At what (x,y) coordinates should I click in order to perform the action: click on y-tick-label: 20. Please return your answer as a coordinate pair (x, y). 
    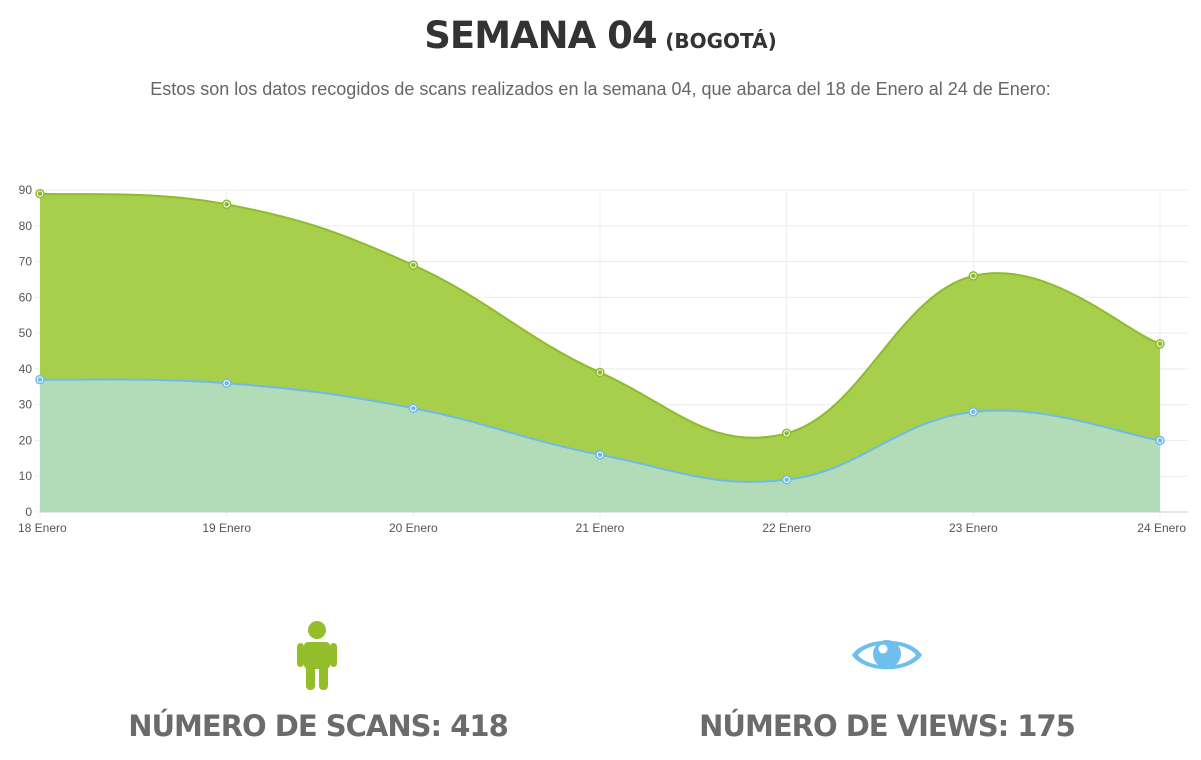
    Looking at the image, I should click on (26, 440).